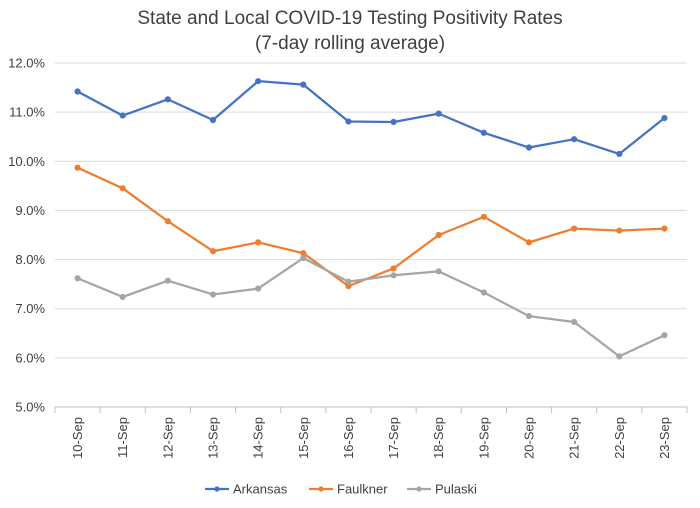 The width and height of the screenshot is (700, 508). I want to click on y-tick-label: 12.0%, so click(26, 63).